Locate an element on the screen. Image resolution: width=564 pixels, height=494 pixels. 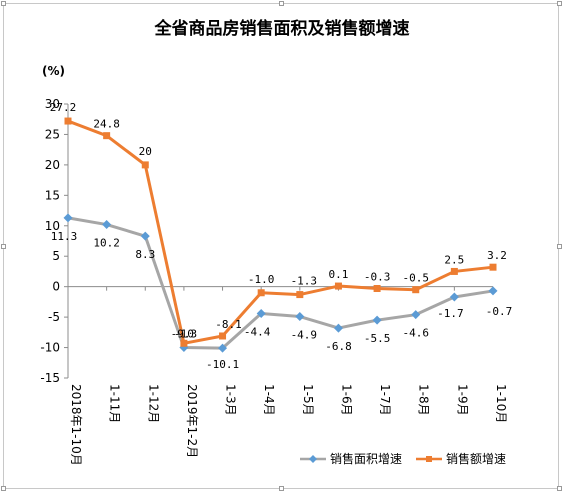
y-tick-label: 0 is located at coordinates (56, 287).